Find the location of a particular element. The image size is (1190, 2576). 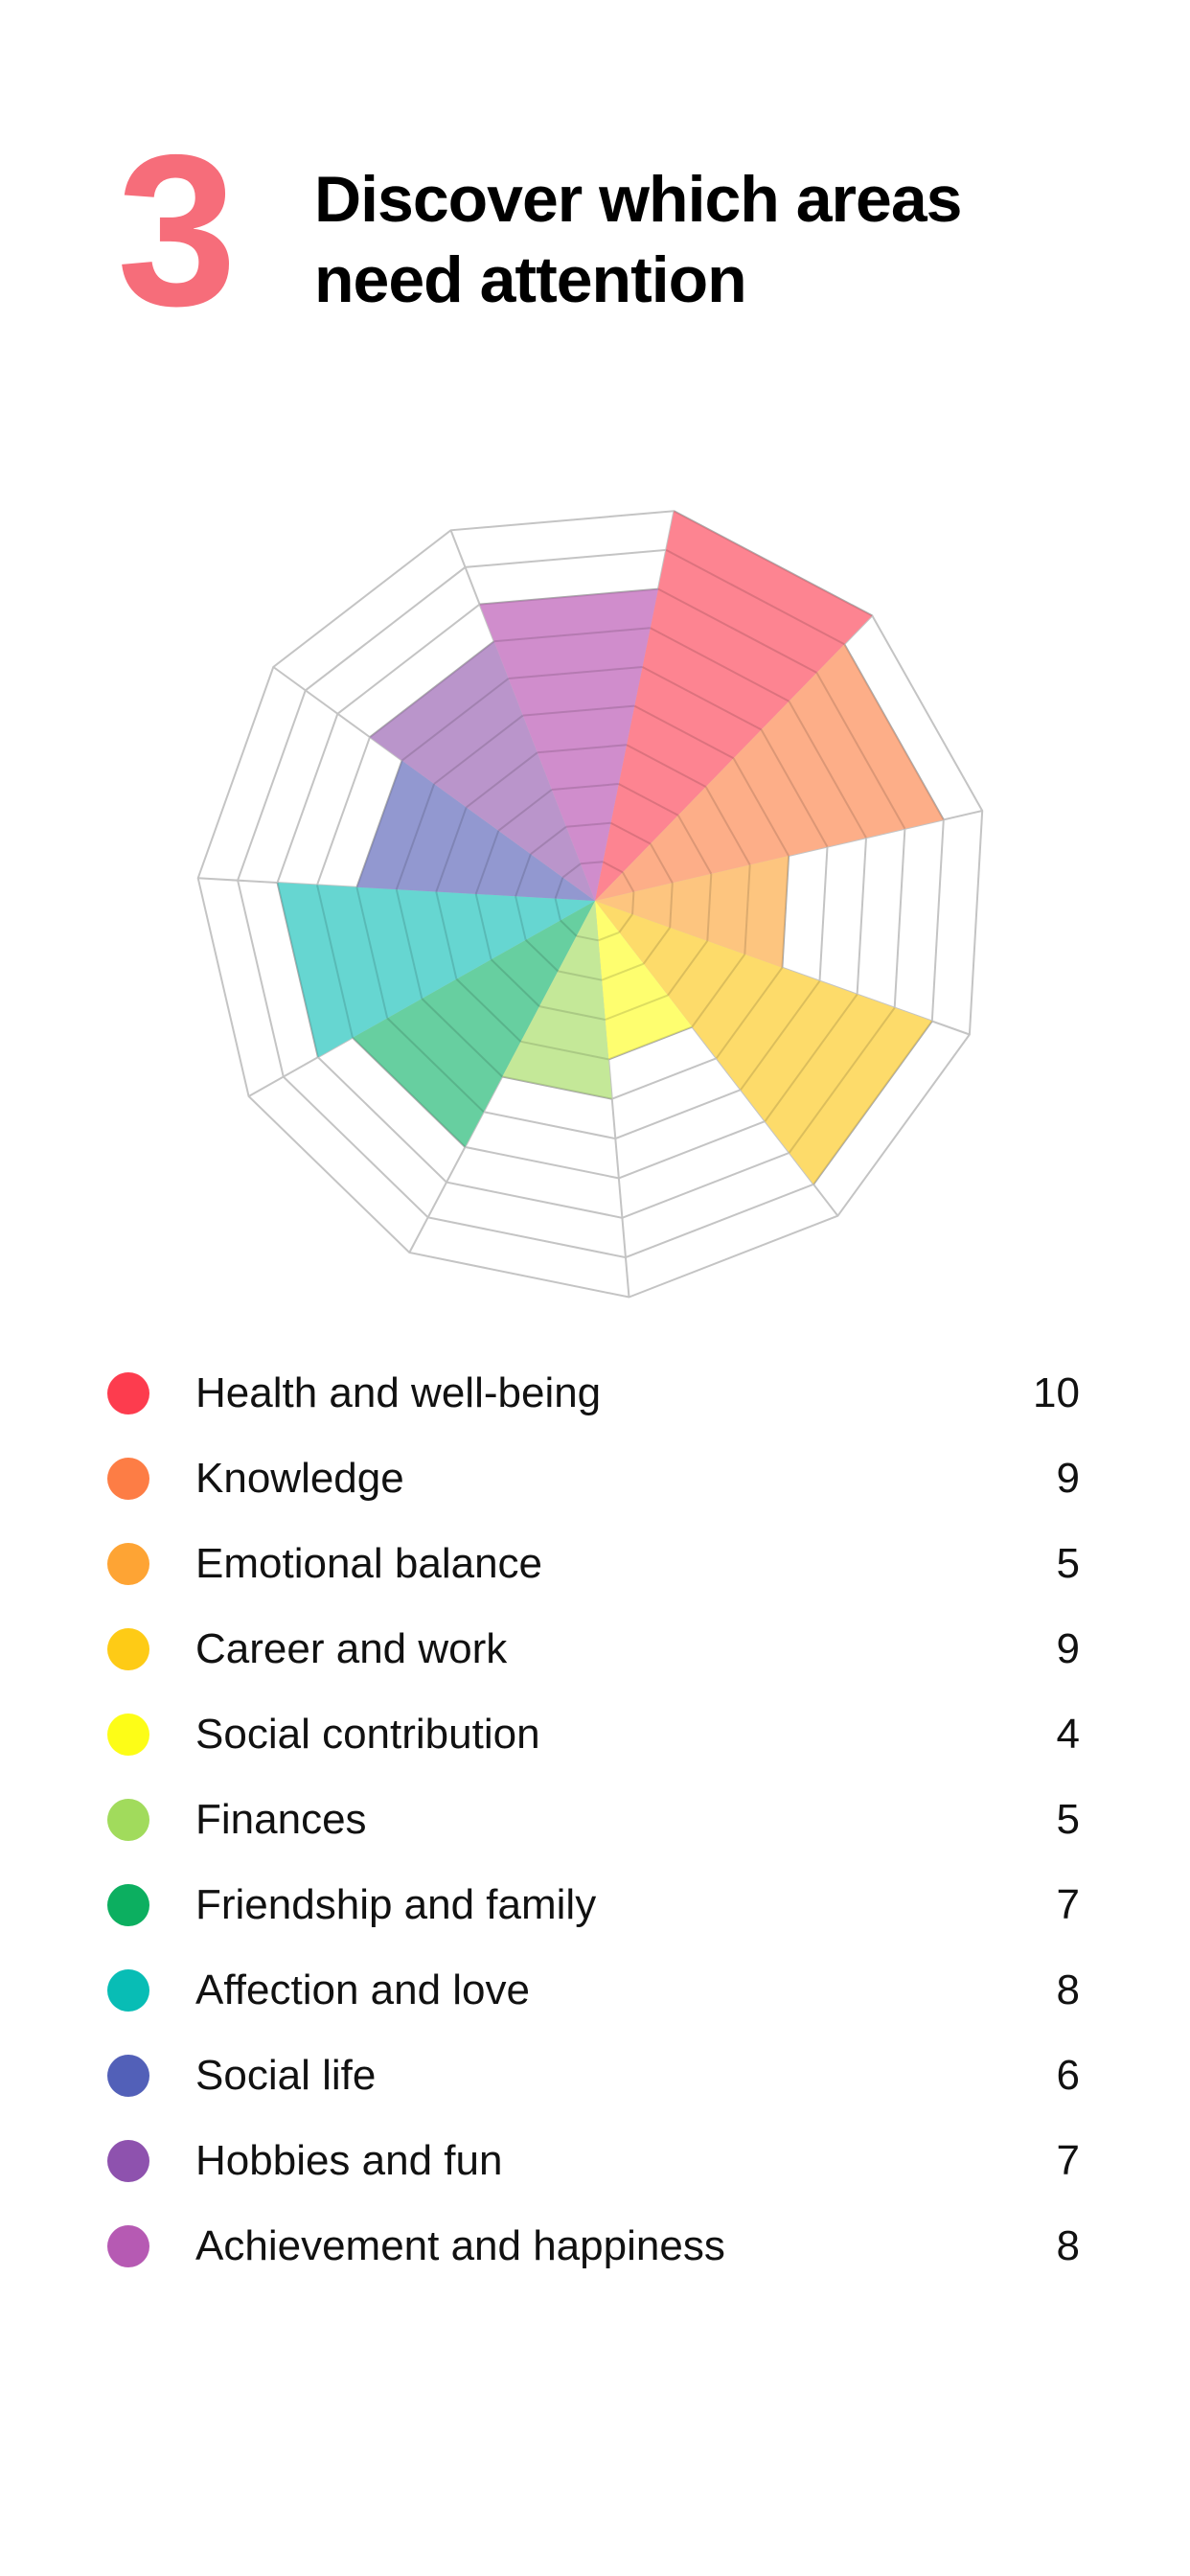

legend-value: 10 is located at coordinates (1057, 1392).